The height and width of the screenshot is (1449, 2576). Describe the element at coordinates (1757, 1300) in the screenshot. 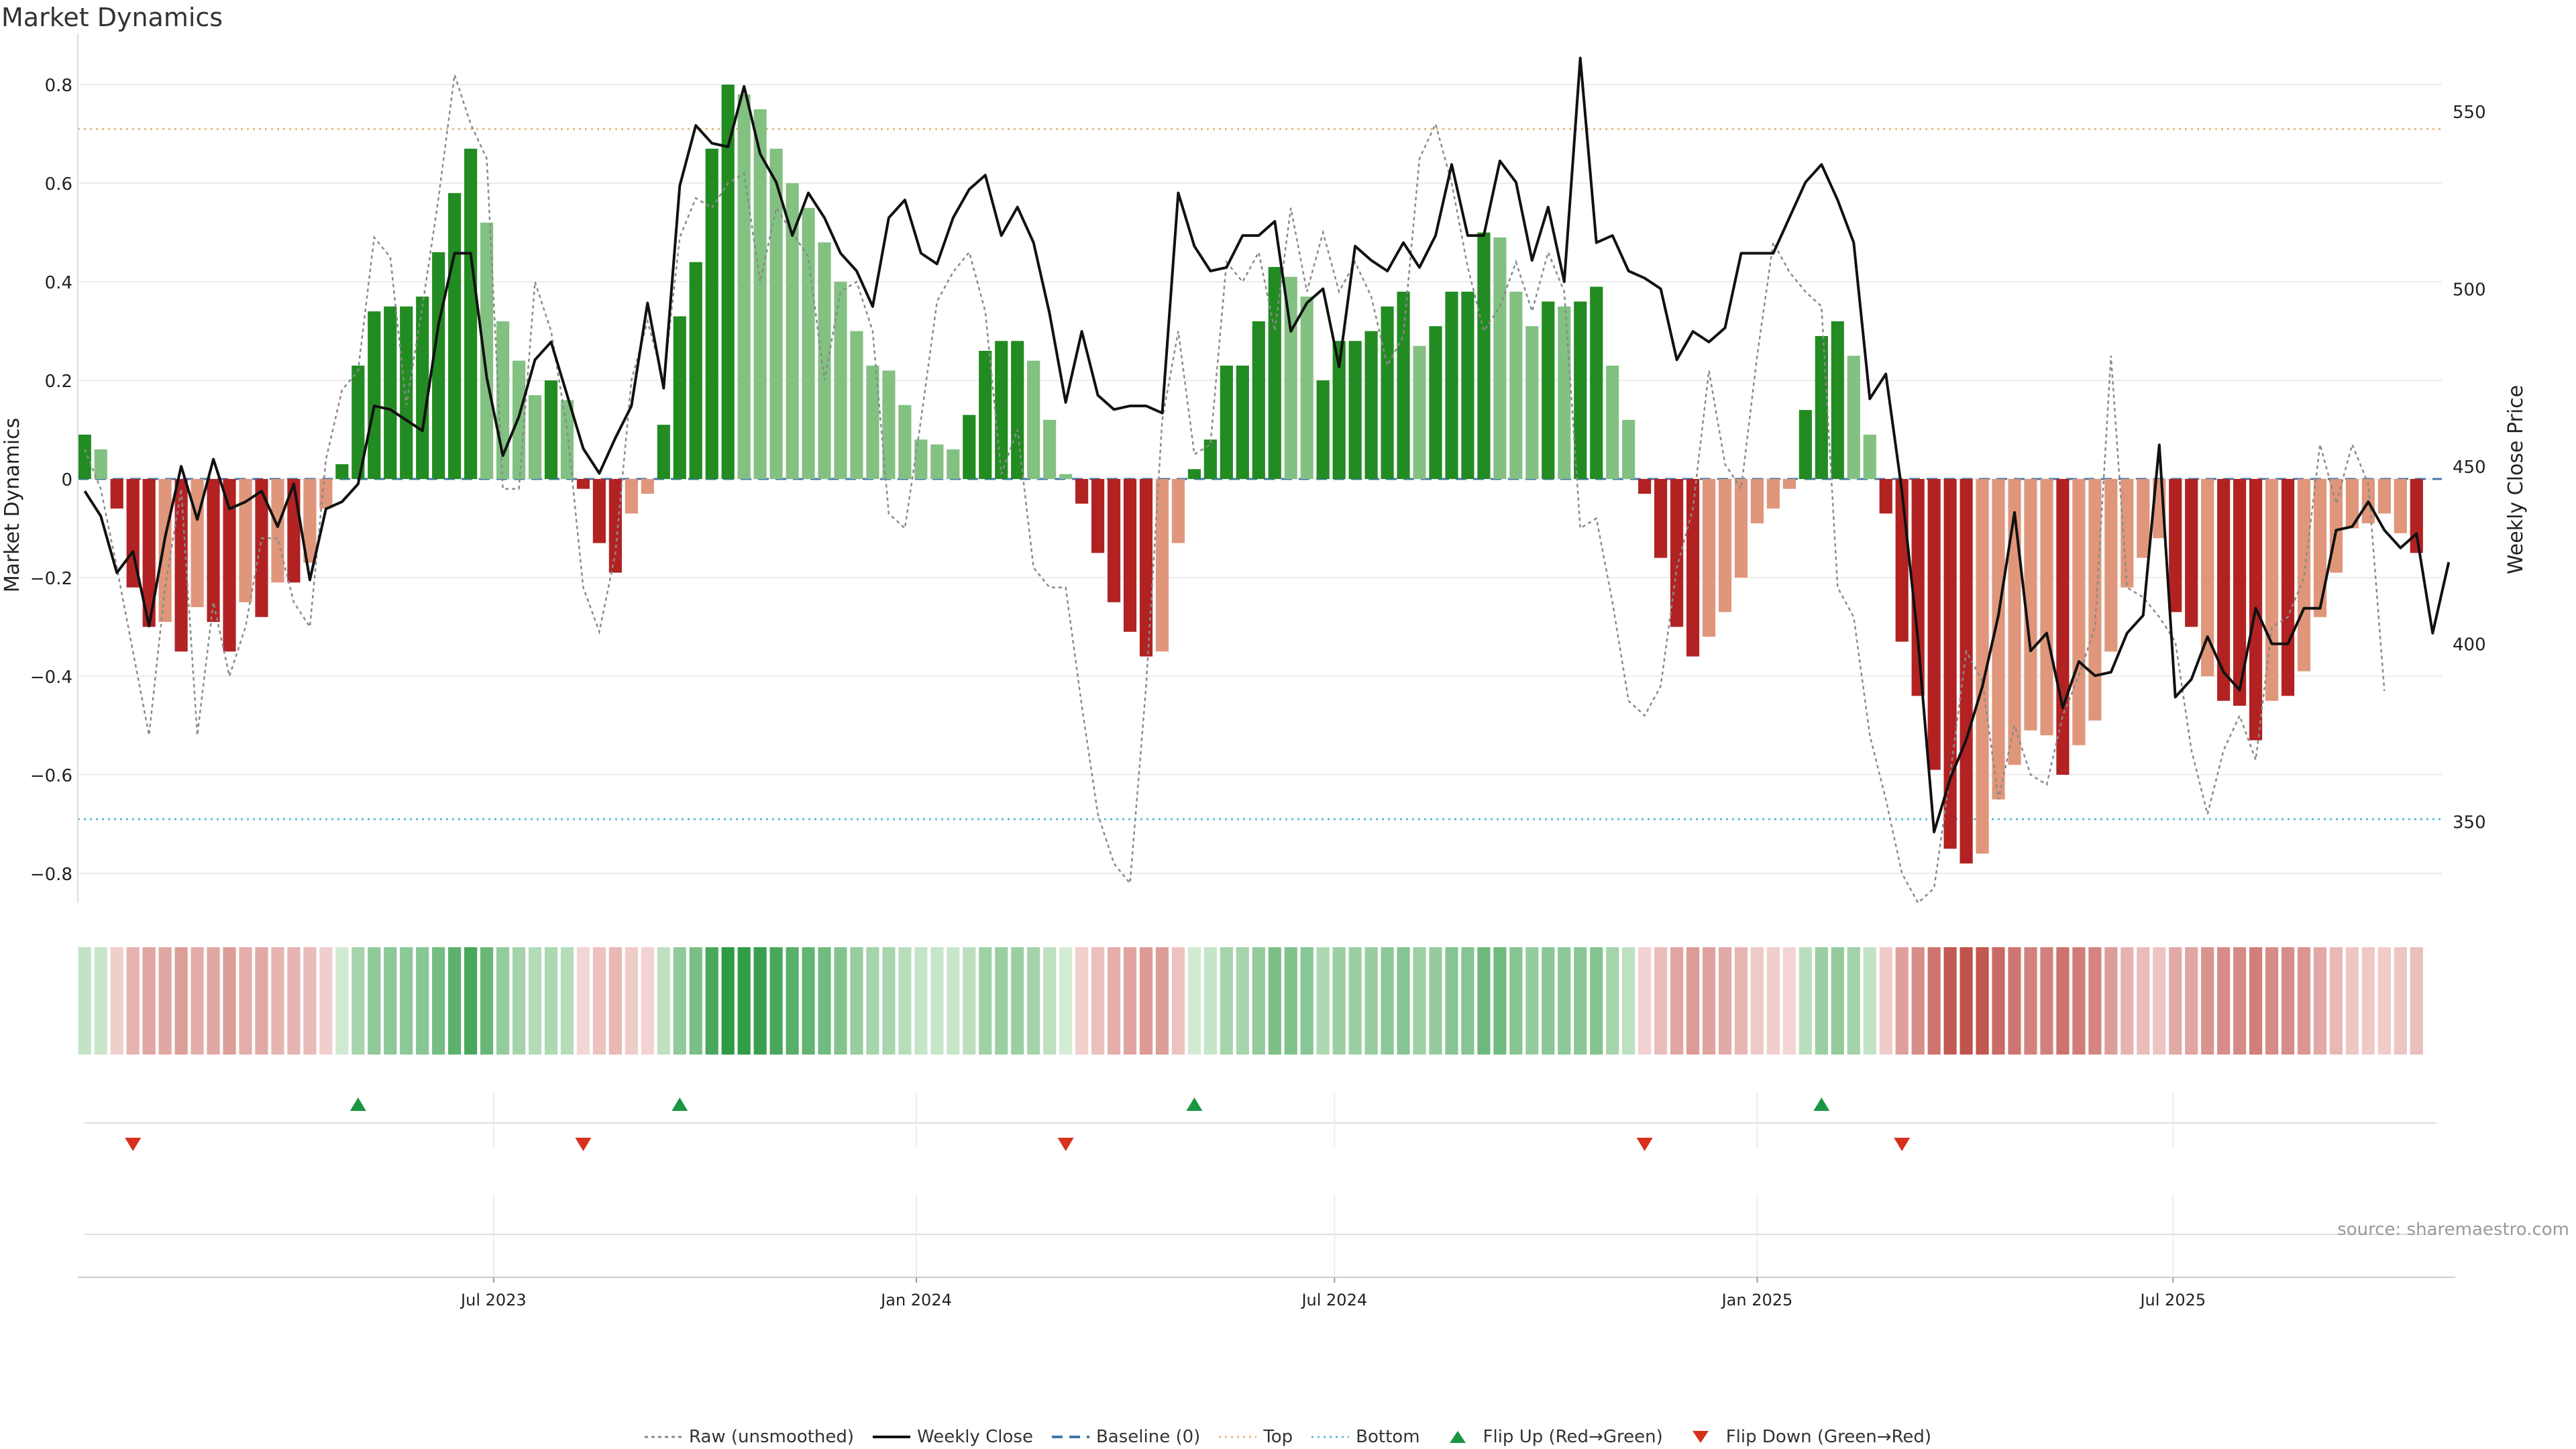

I see `x-tick-label: Jan 2025` at that location.